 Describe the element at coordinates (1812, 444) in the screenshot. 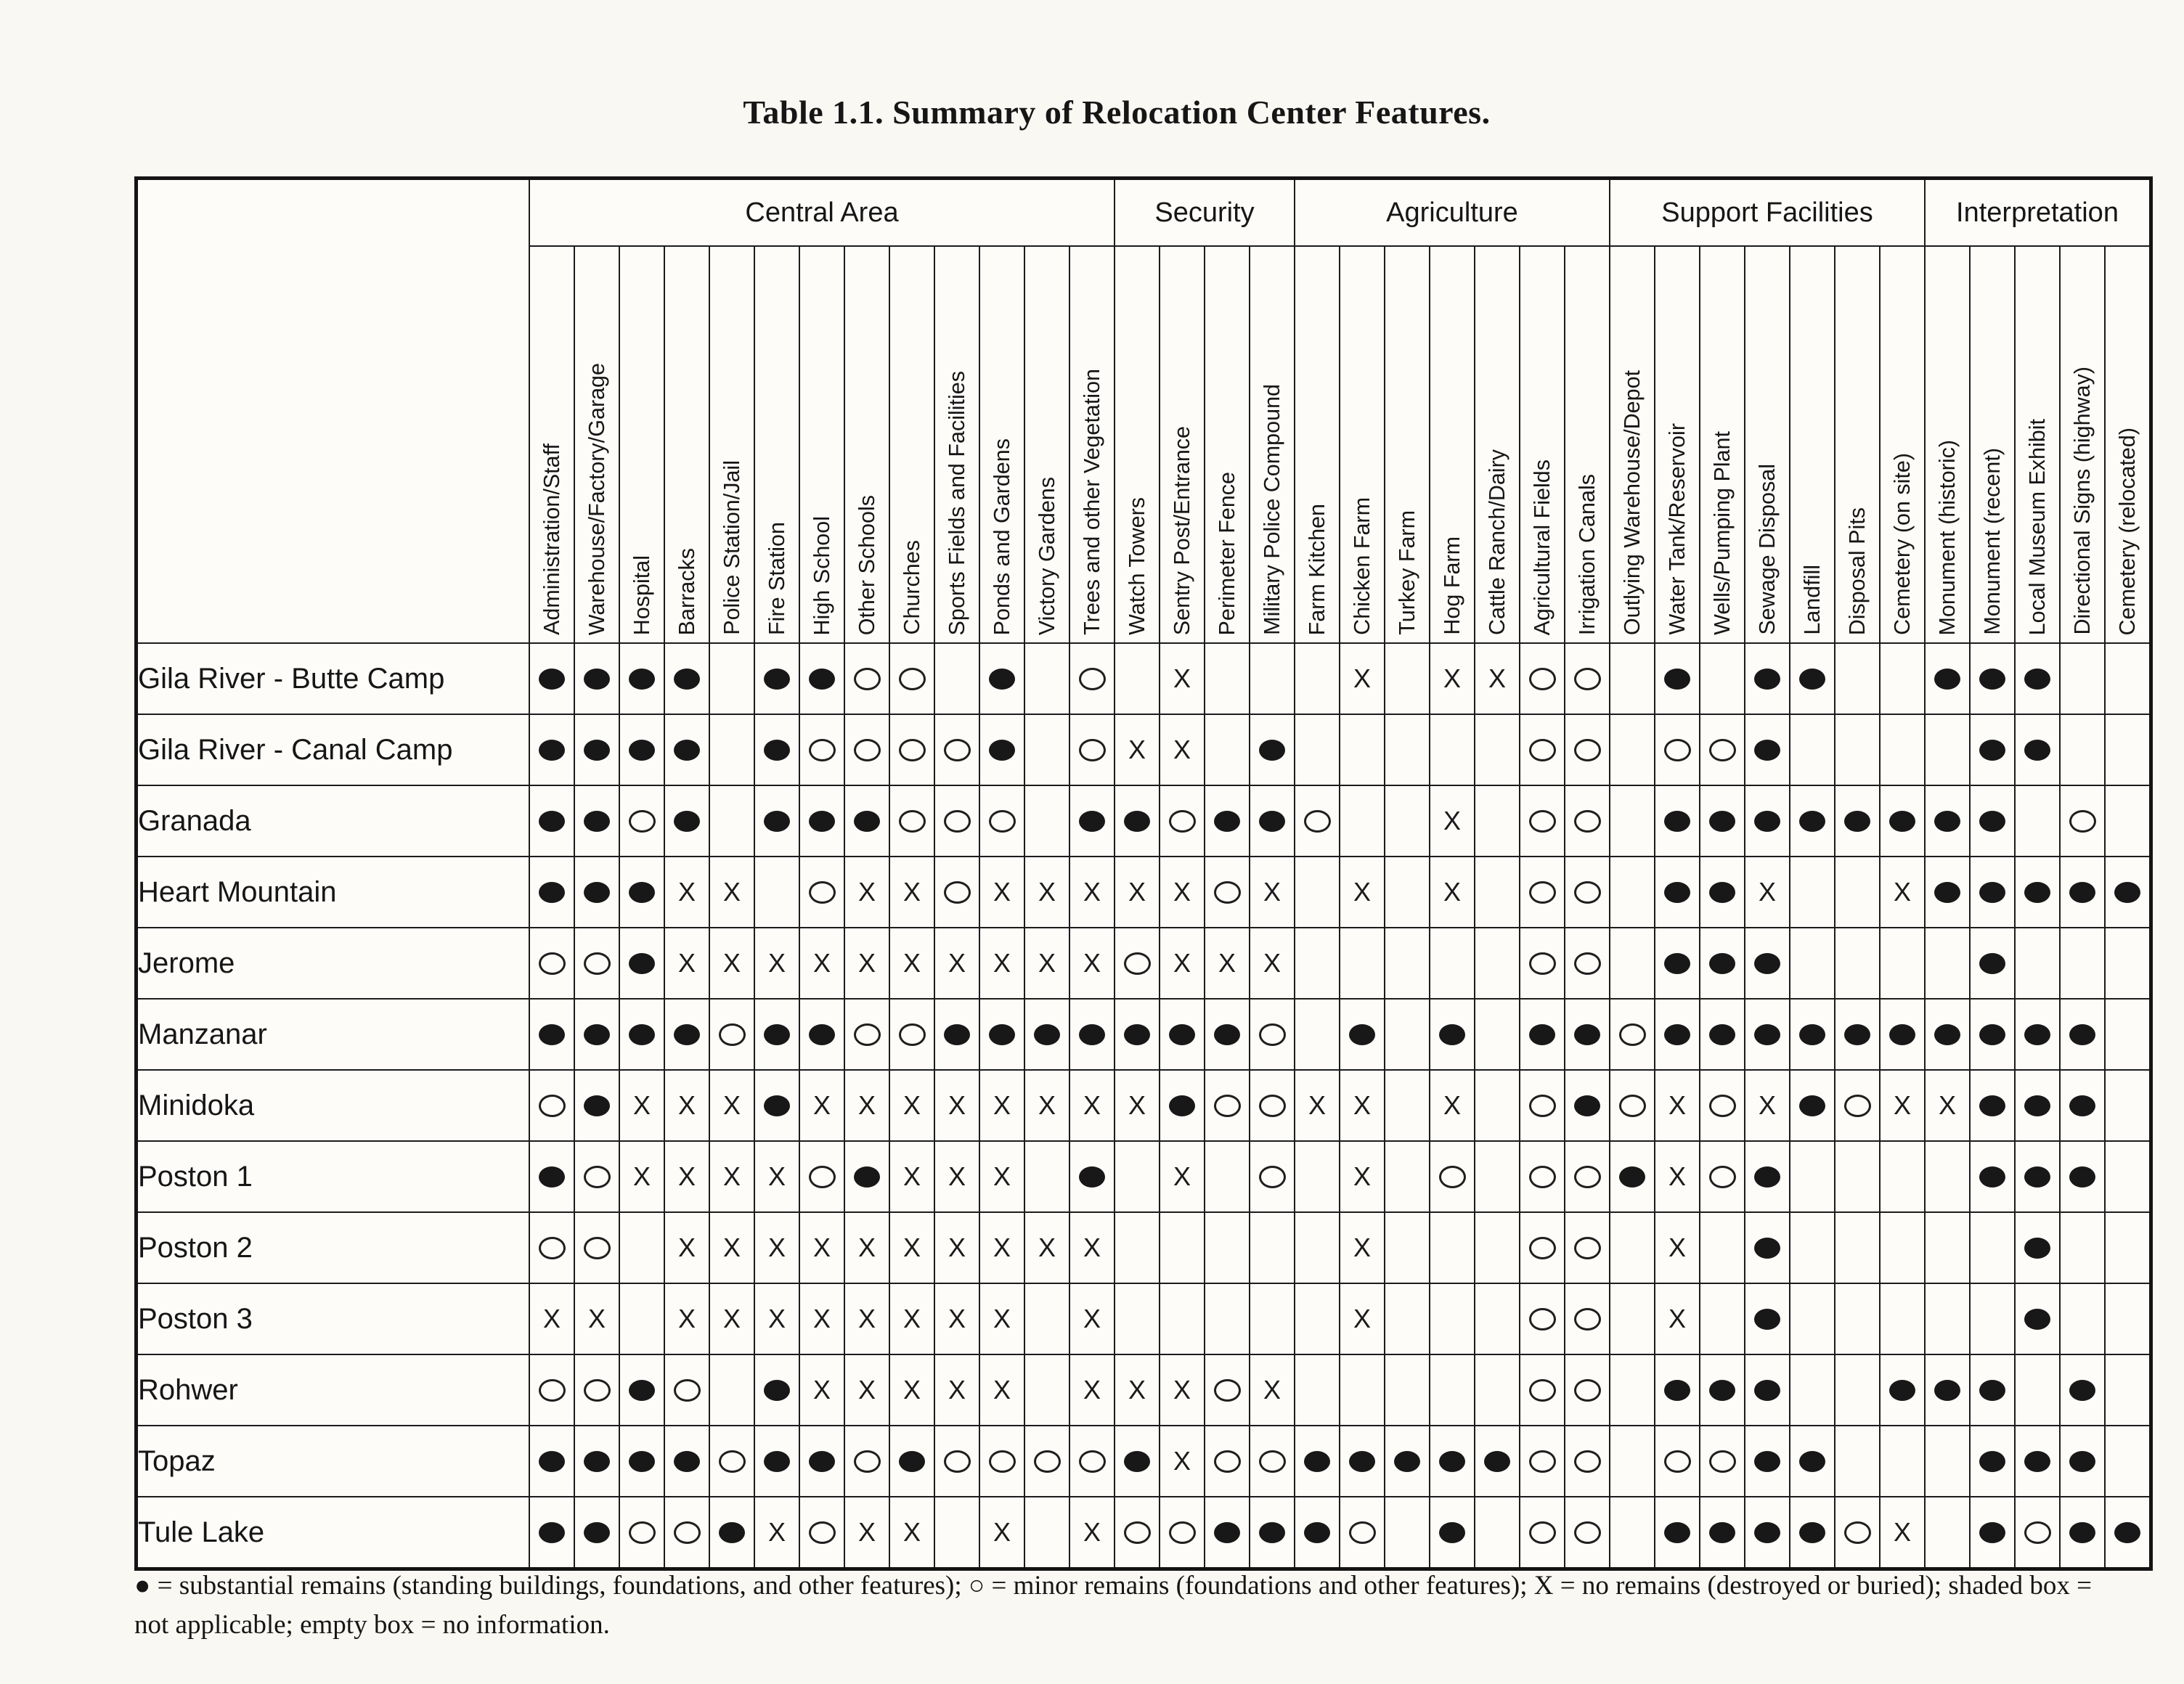

I see `column-header-landfill: Landfill` at that location.